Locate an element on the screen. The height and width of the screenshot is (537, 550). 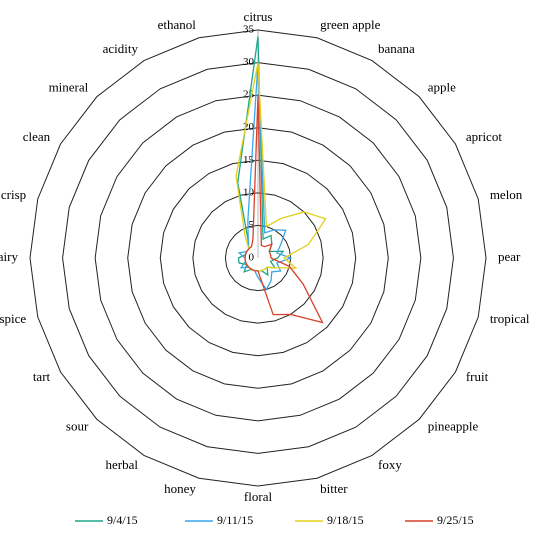
category-label: ethanol is located at coordinates (177, 24).